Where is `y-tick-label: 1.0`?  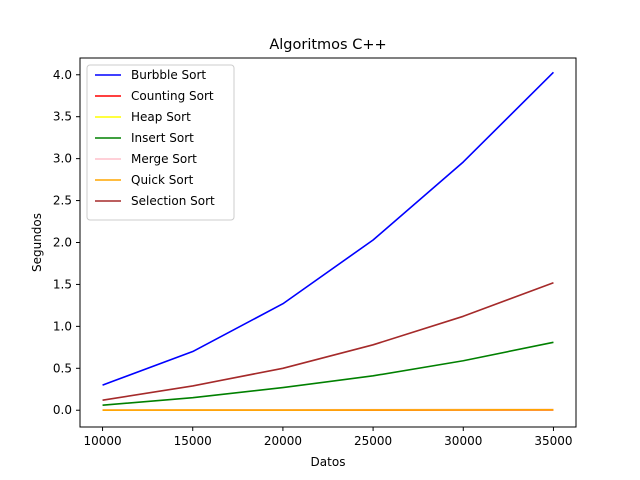 y-tick-label: 1.0 is located at coordinates (62, 326).